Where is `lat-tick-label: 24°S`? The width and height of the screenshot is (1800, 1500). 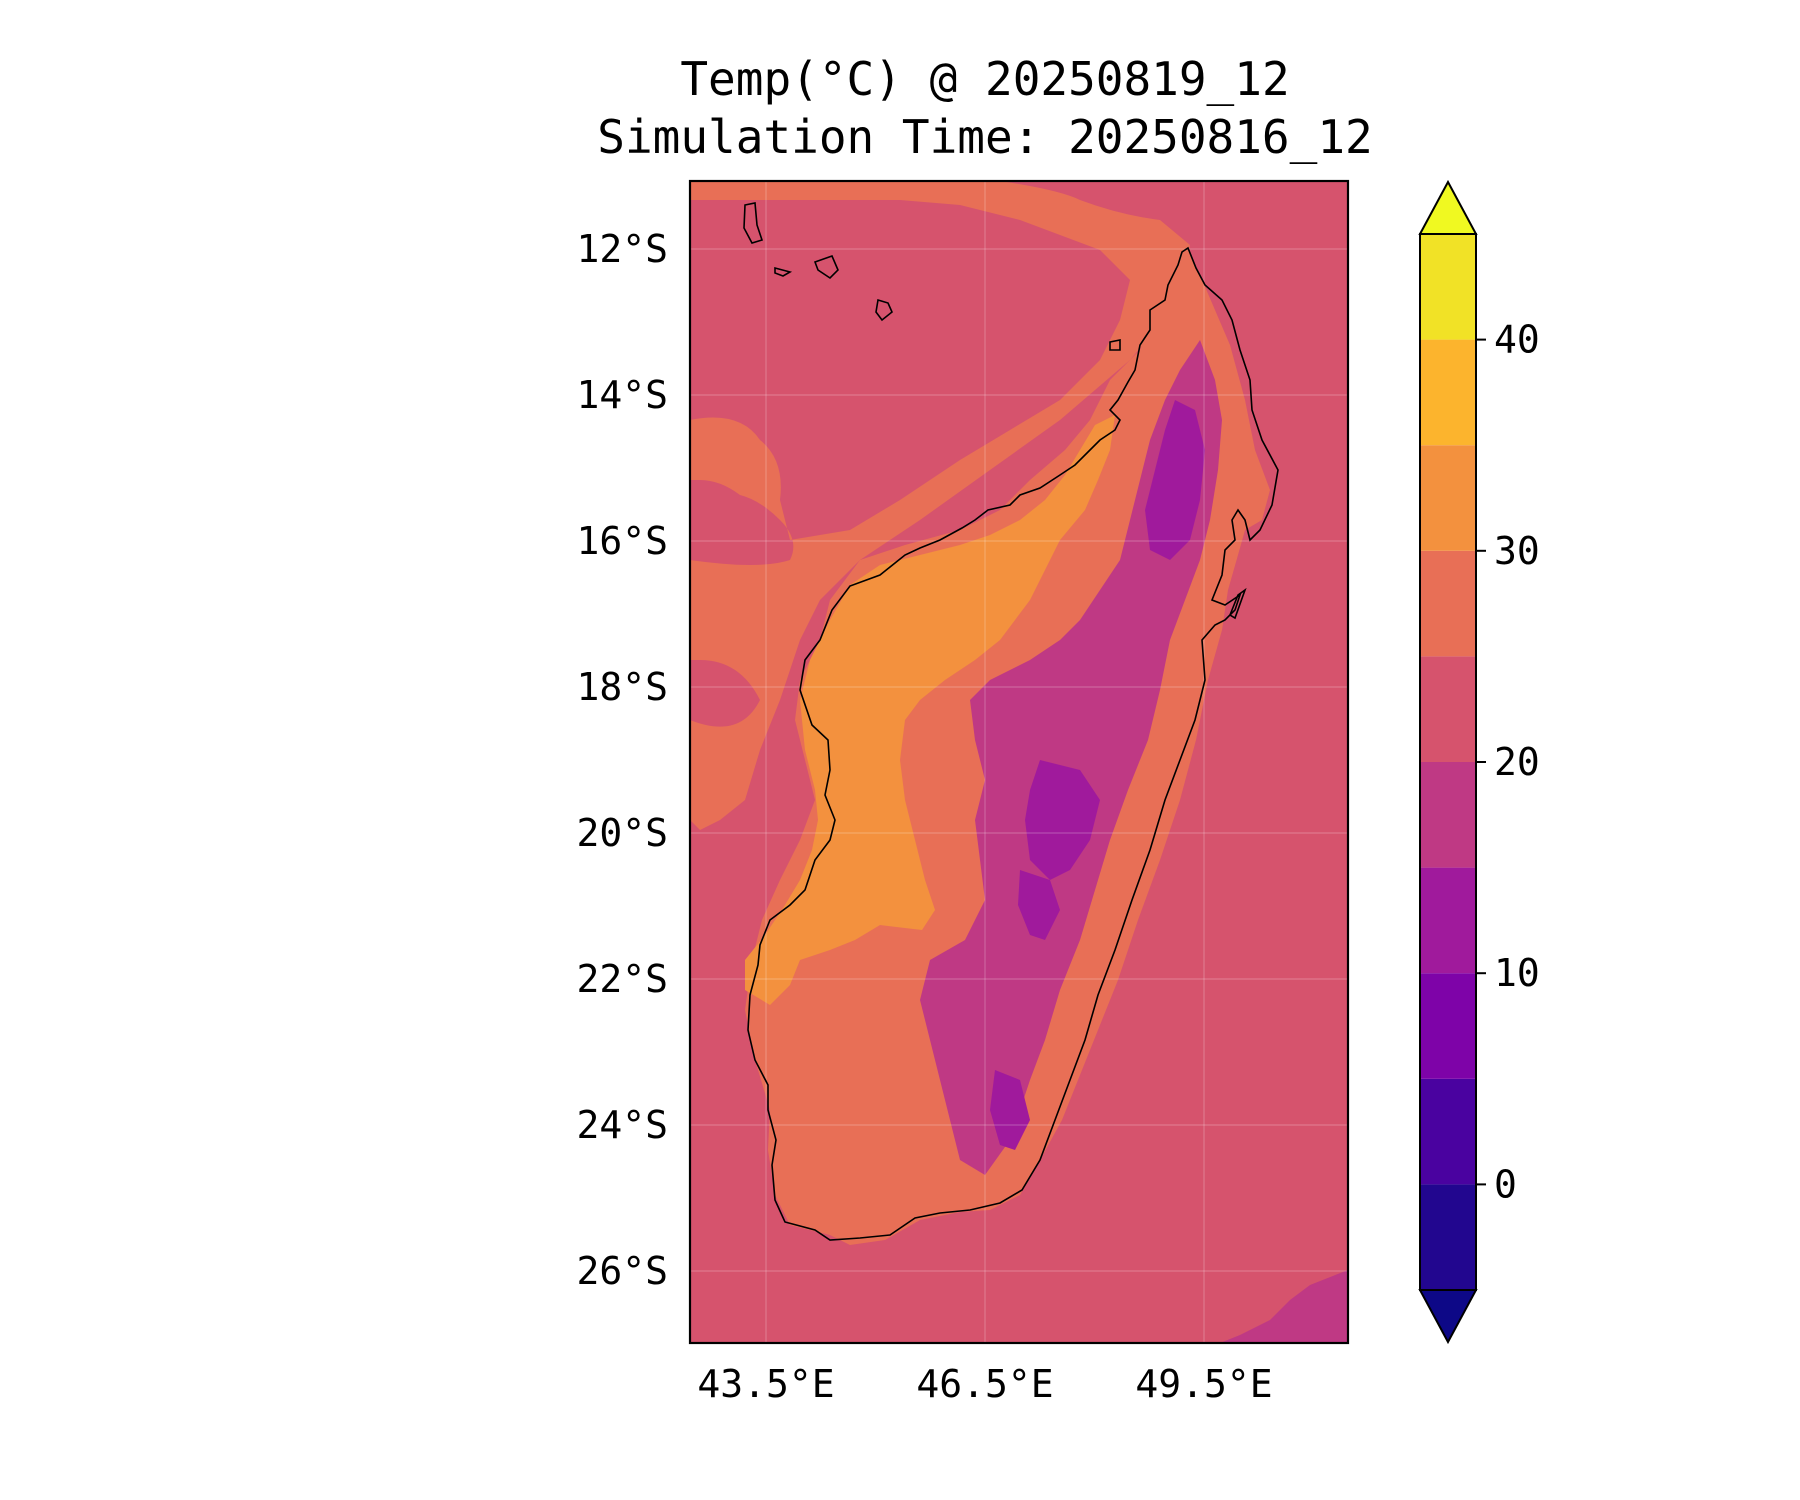
lat-tick-label: 24°S is located at coordinates (622, 1125).